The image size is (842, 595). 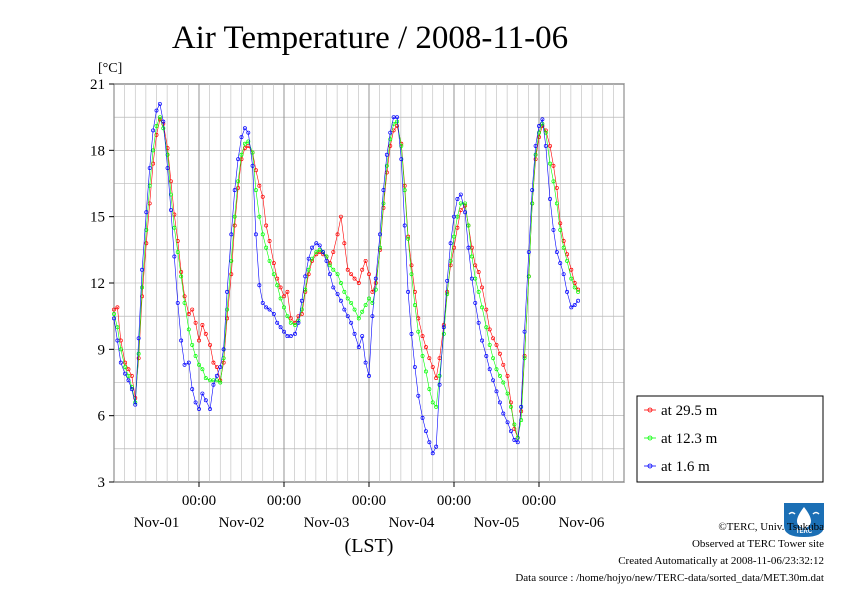 What do you see at coordinates (97, 151) in the screenshot?
I see `y-tick-label: 18` at bounding box center [97, 151].